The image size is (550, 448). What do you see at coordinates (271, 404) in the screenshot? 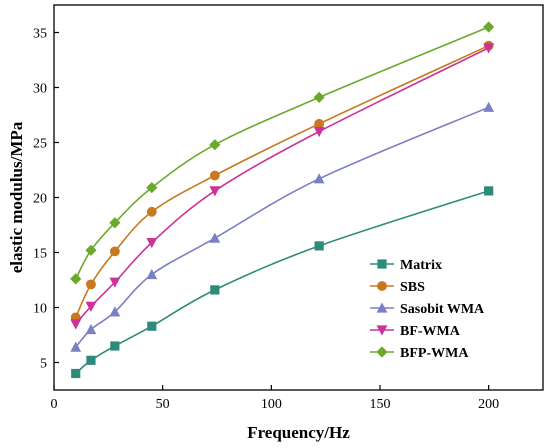
I see `x-tick-label: 100` at bounding box center [271, 404].